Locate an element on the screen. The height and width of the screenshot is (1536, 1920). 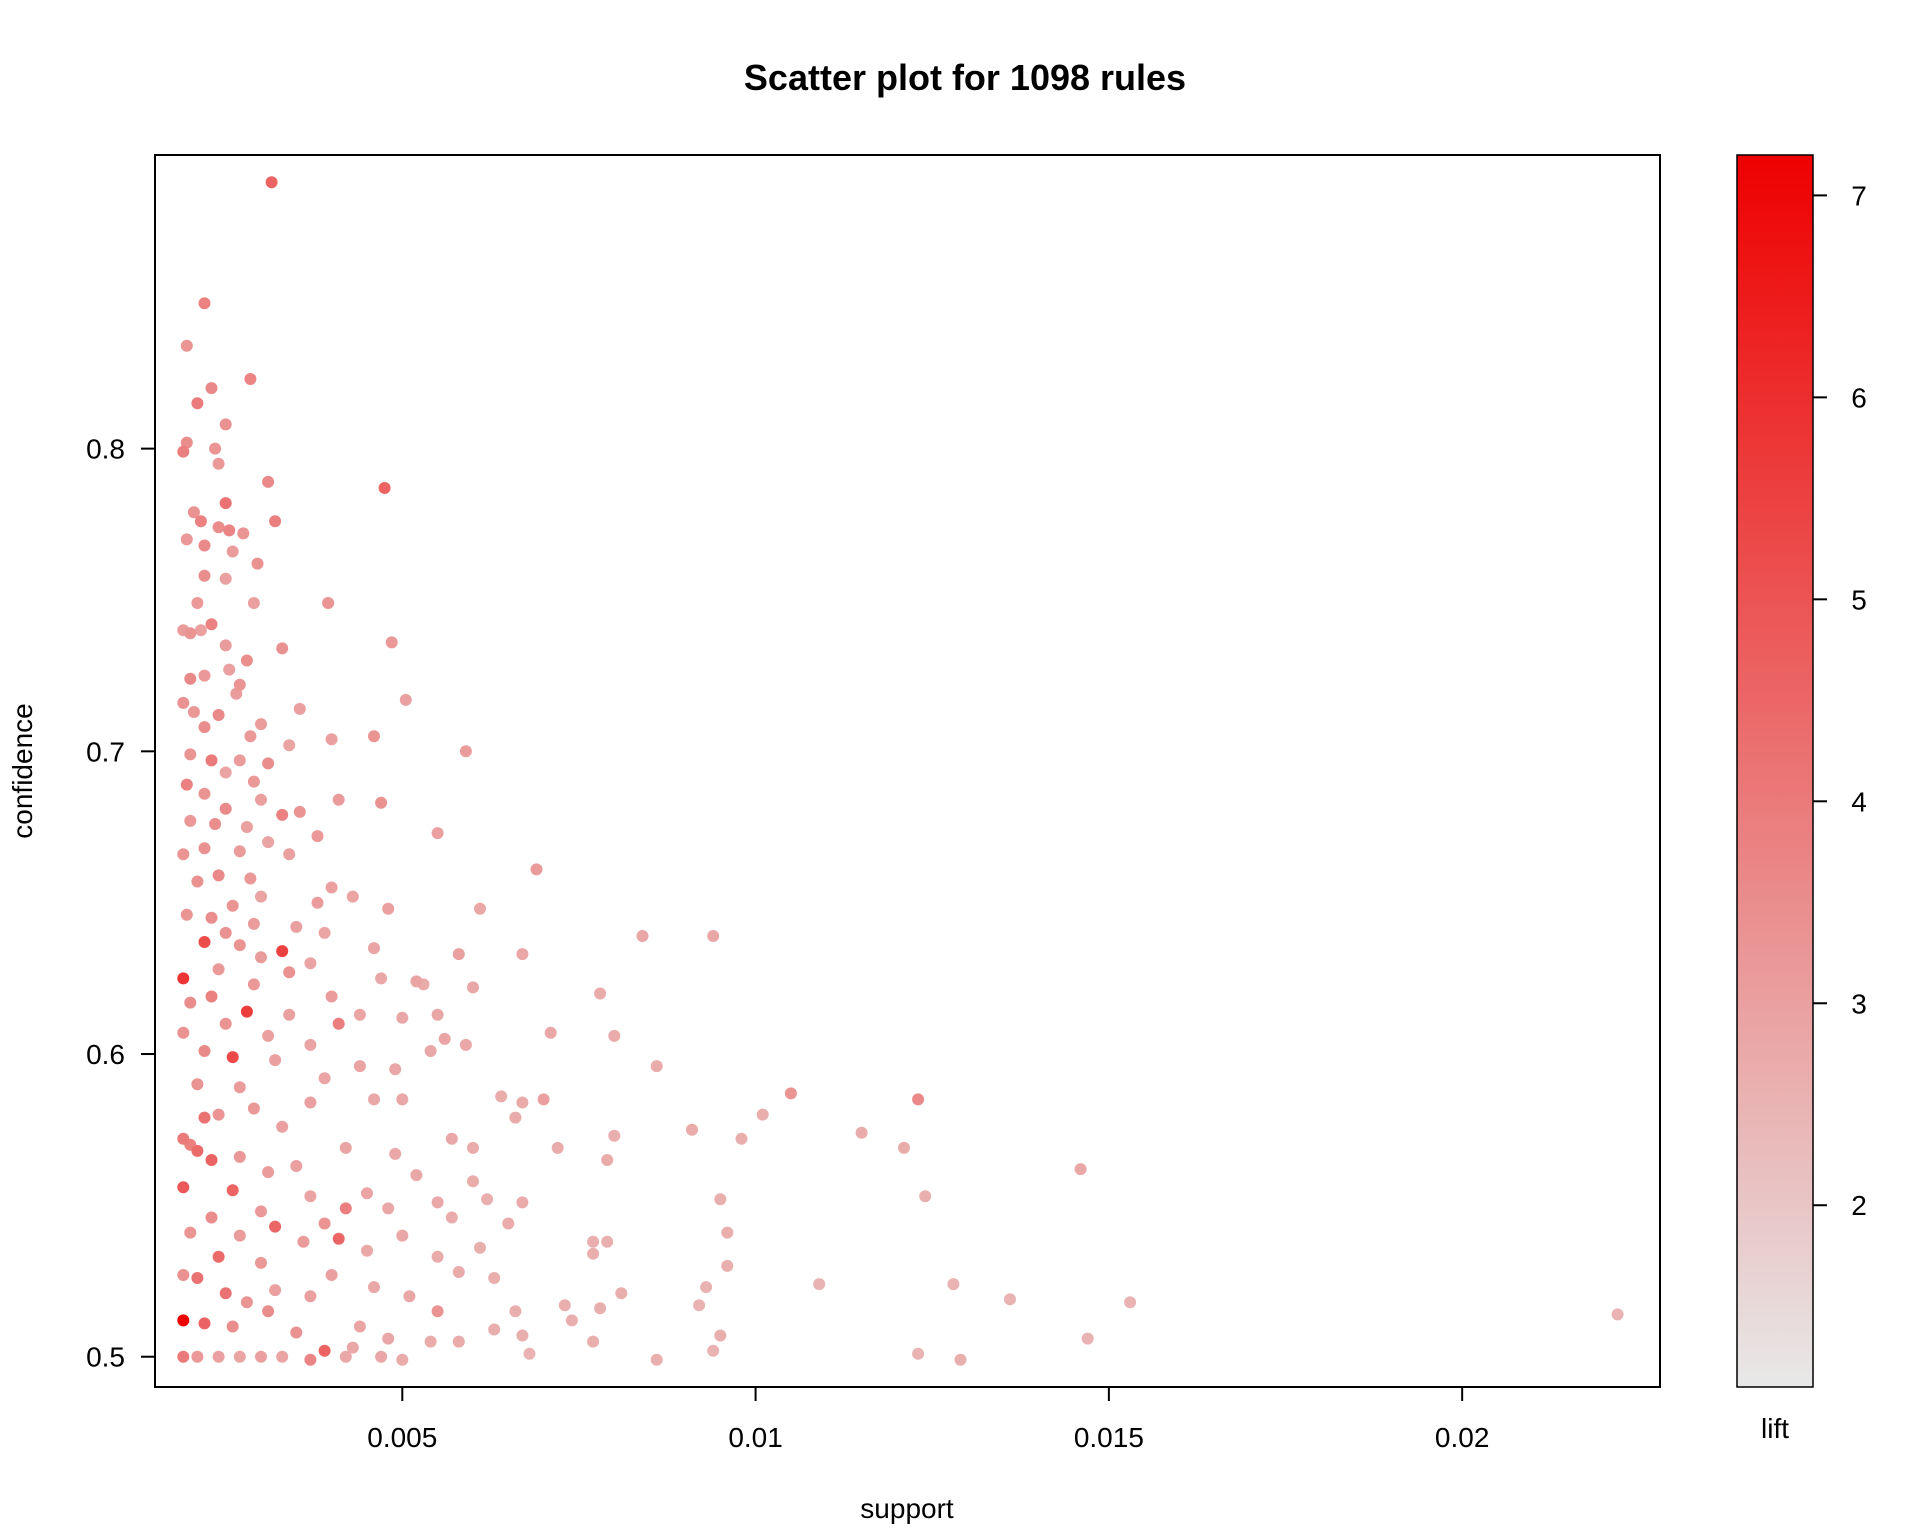
y-tick-label: 0.5 is located at coordinates (105, 1357).